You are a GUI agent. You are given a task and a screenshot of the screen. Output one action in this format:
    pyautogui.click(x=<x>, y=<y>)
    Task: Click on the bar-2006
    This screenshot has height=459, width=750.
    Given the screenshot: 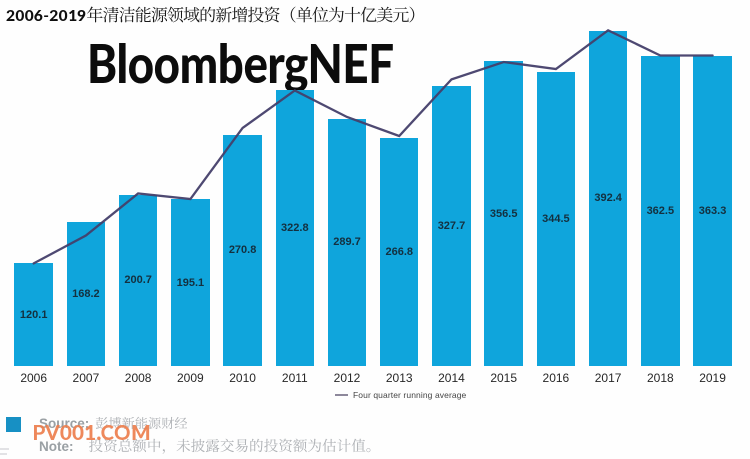 What is the action you would take?
    pyautogui.click(x=33, y=314)
    